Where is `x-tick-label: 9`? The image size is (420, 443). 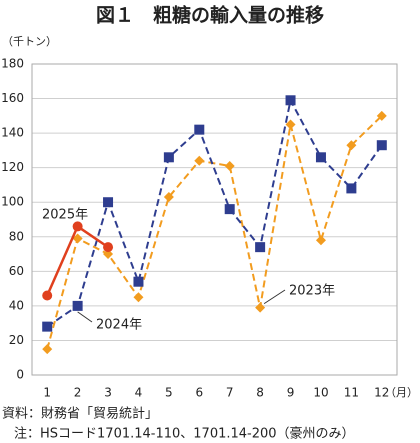
x-tick-label: 9 is located at coordinates (291, 393).